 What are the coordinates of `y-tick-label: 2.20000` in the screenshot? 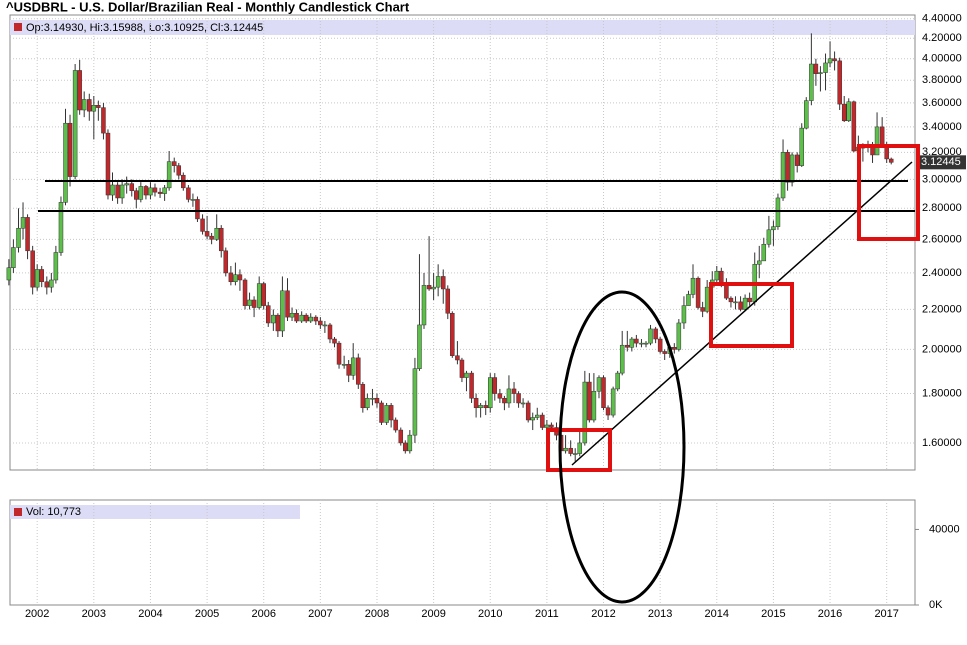 It's located at (942, 309).